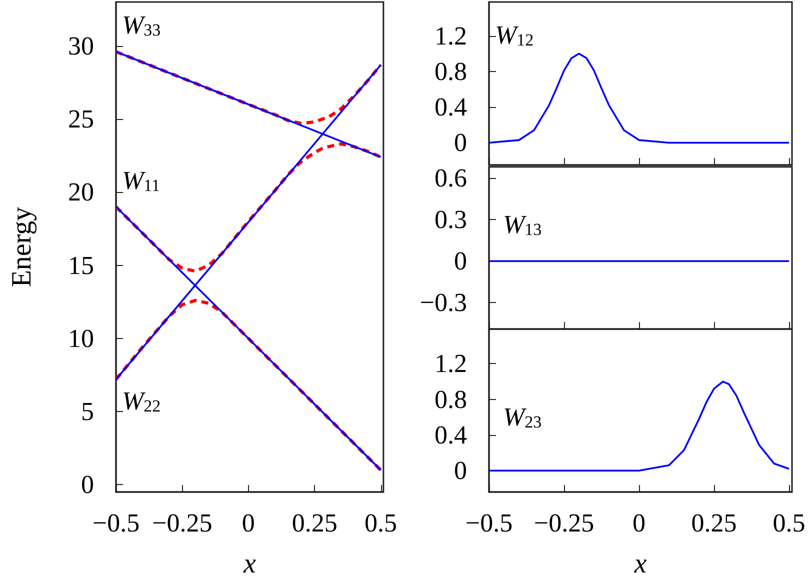 Image resolution: width=810 pixels, height=583 pixels. What do you see at coordinates (87, 411) in the screenshot?
I see `y-tick-label: 5` at bounding box center [87, 411].